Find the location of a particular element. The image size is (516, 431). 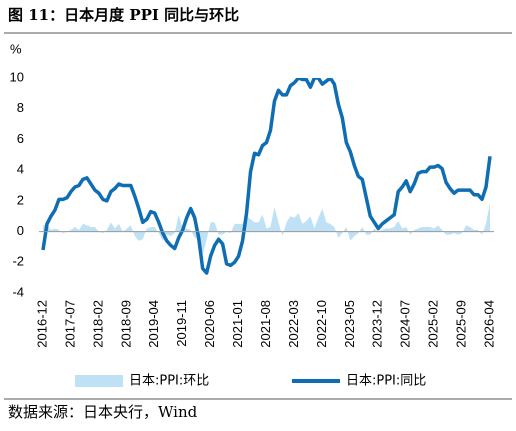

legend-swatch is located at coordinates (99, 381).